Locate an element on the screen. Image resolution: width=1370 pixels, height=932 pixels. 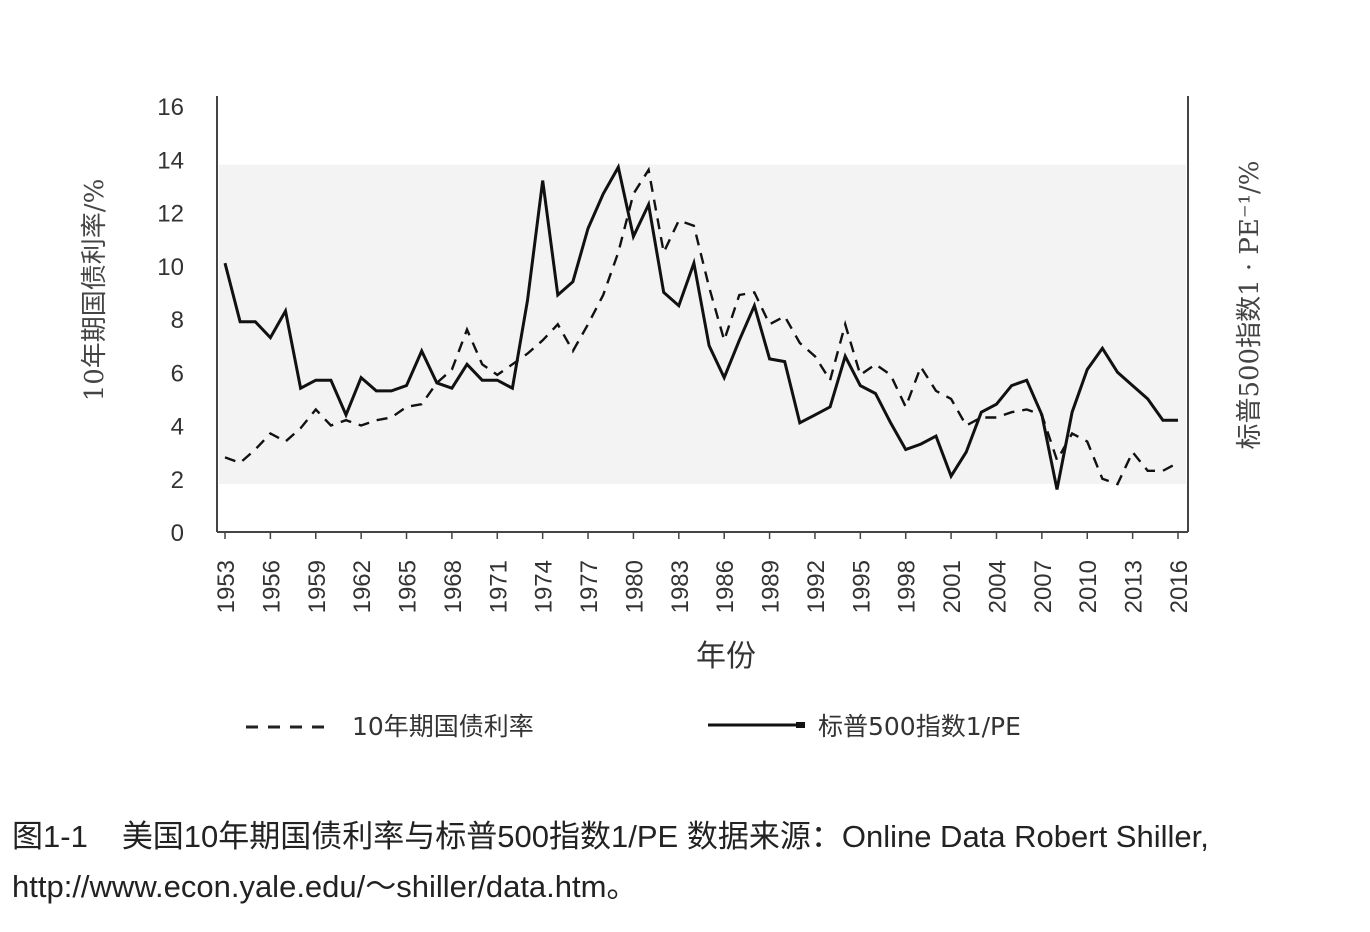
x-tick-label: 1965 is located at coordinates (408, 586).